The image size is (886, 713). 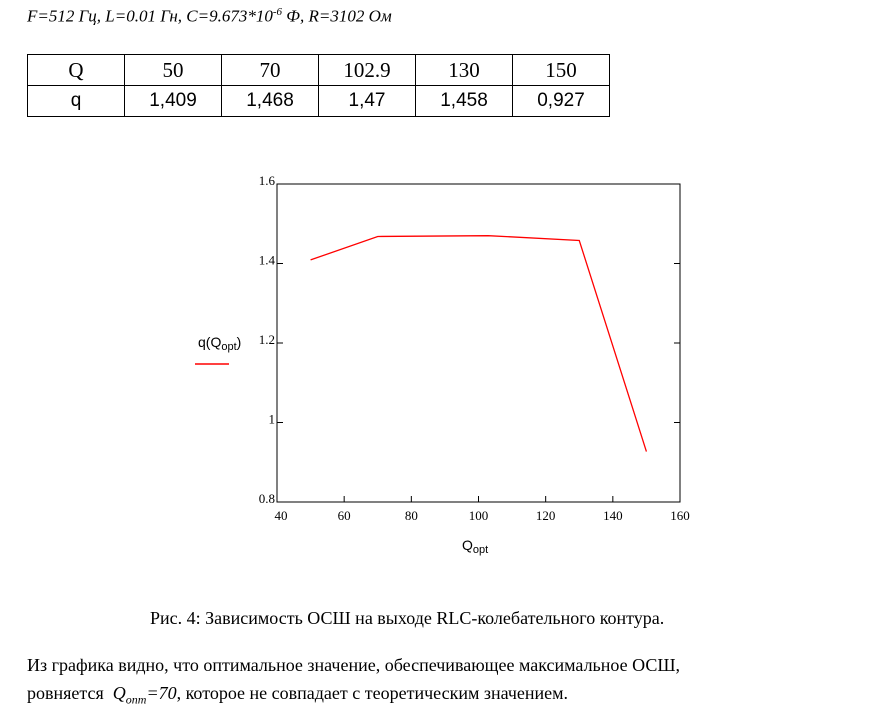 What do you see at coordinates (480, 550) in the screenshot?
I see `x-label-sub: opt` at bounding box center [480, 550].